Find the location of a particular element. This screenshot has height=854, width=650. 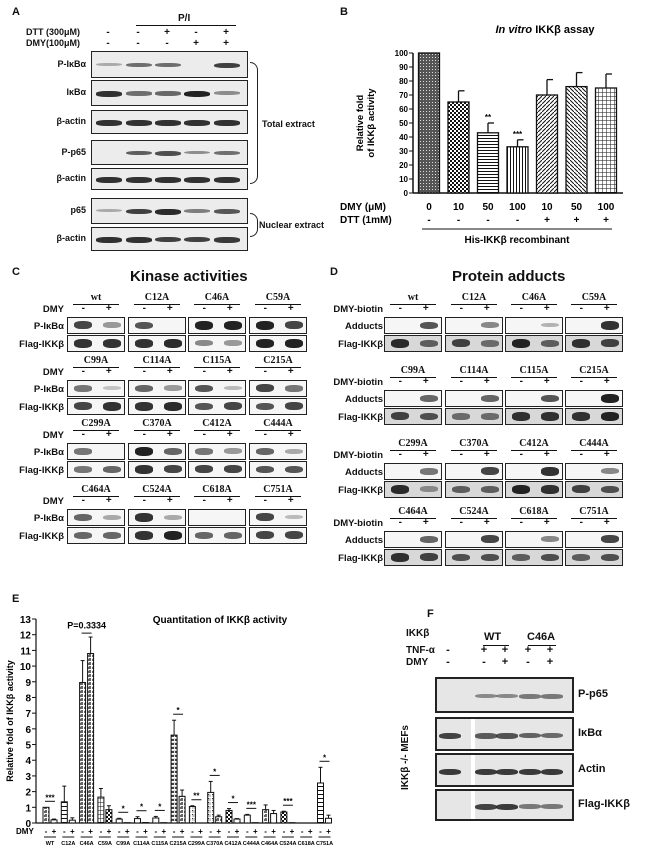

dtt-sign: + is located at coordinates (606, 220).